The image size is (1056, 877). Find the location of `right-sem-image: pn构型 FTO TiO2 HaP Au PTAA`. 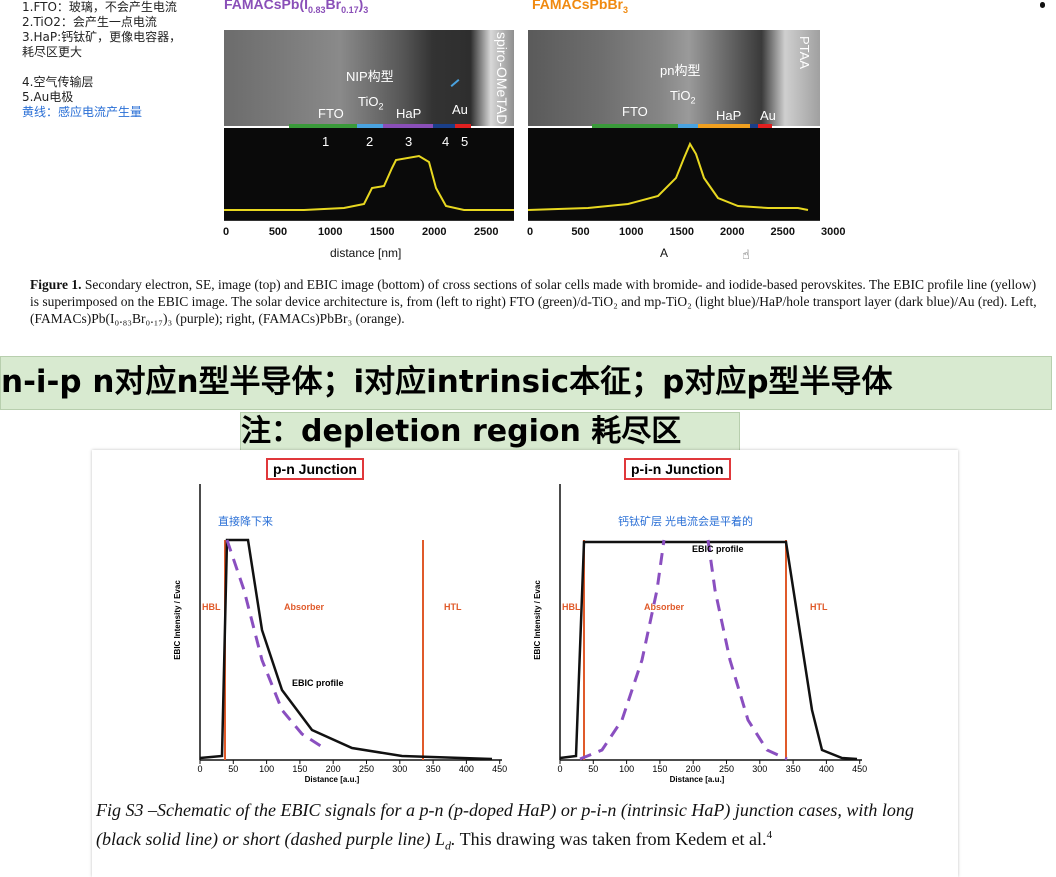

right-sem-image: pn构型 FTO TiO2 HaP Au PTAA is located at coordinates (674, 78).